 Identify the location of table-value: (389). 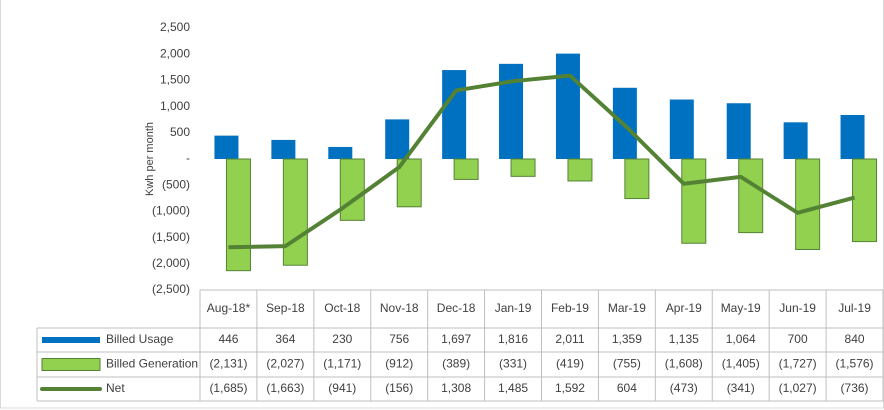
(456, 364).